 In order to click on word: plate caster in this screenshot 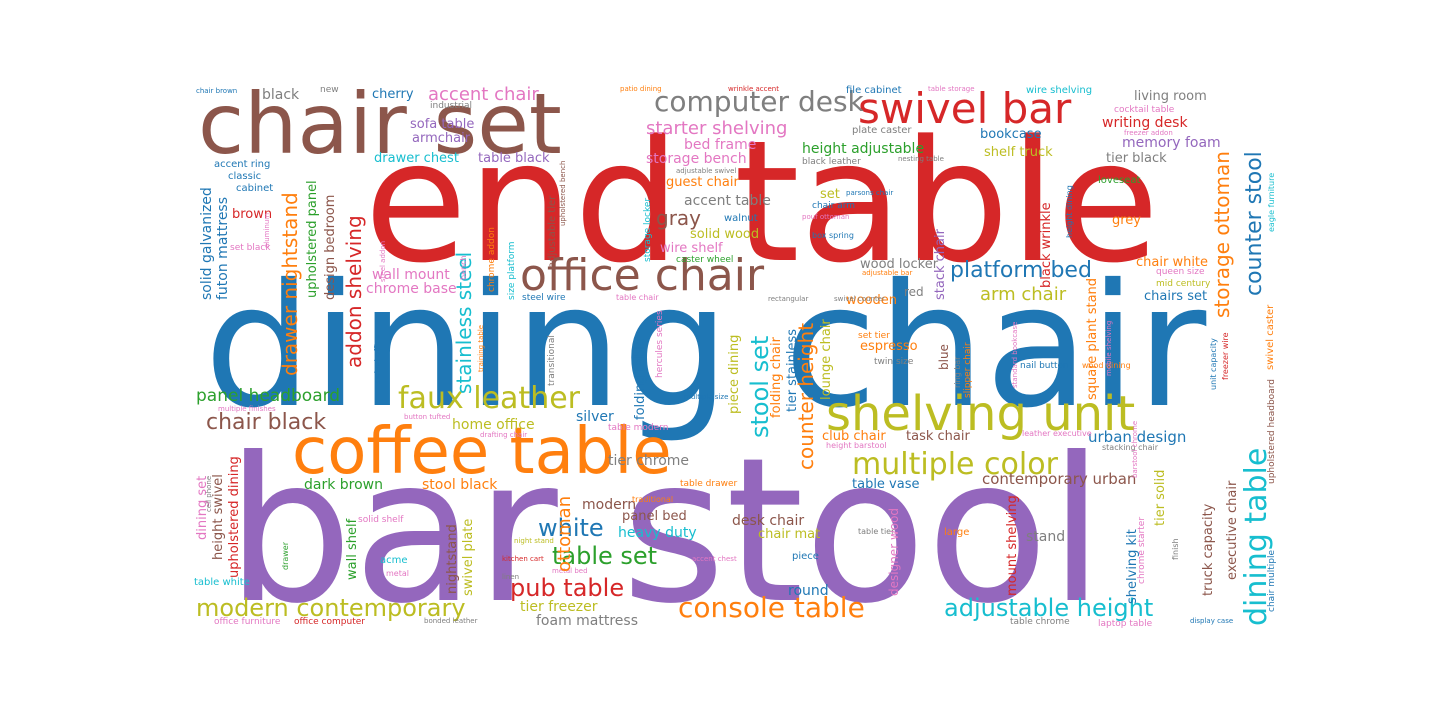, I will do `click(882, 130)`.